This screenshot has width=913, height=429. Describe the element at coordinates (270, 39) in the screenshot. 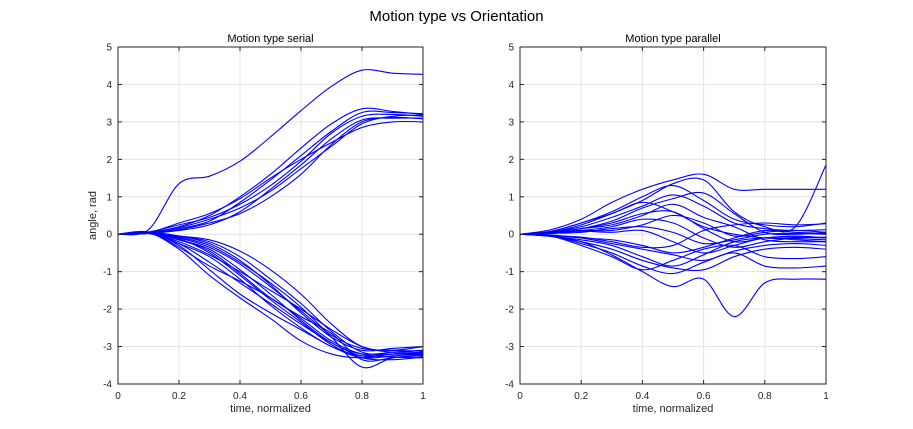

I see `chart-title: Motion type serial` at that location.